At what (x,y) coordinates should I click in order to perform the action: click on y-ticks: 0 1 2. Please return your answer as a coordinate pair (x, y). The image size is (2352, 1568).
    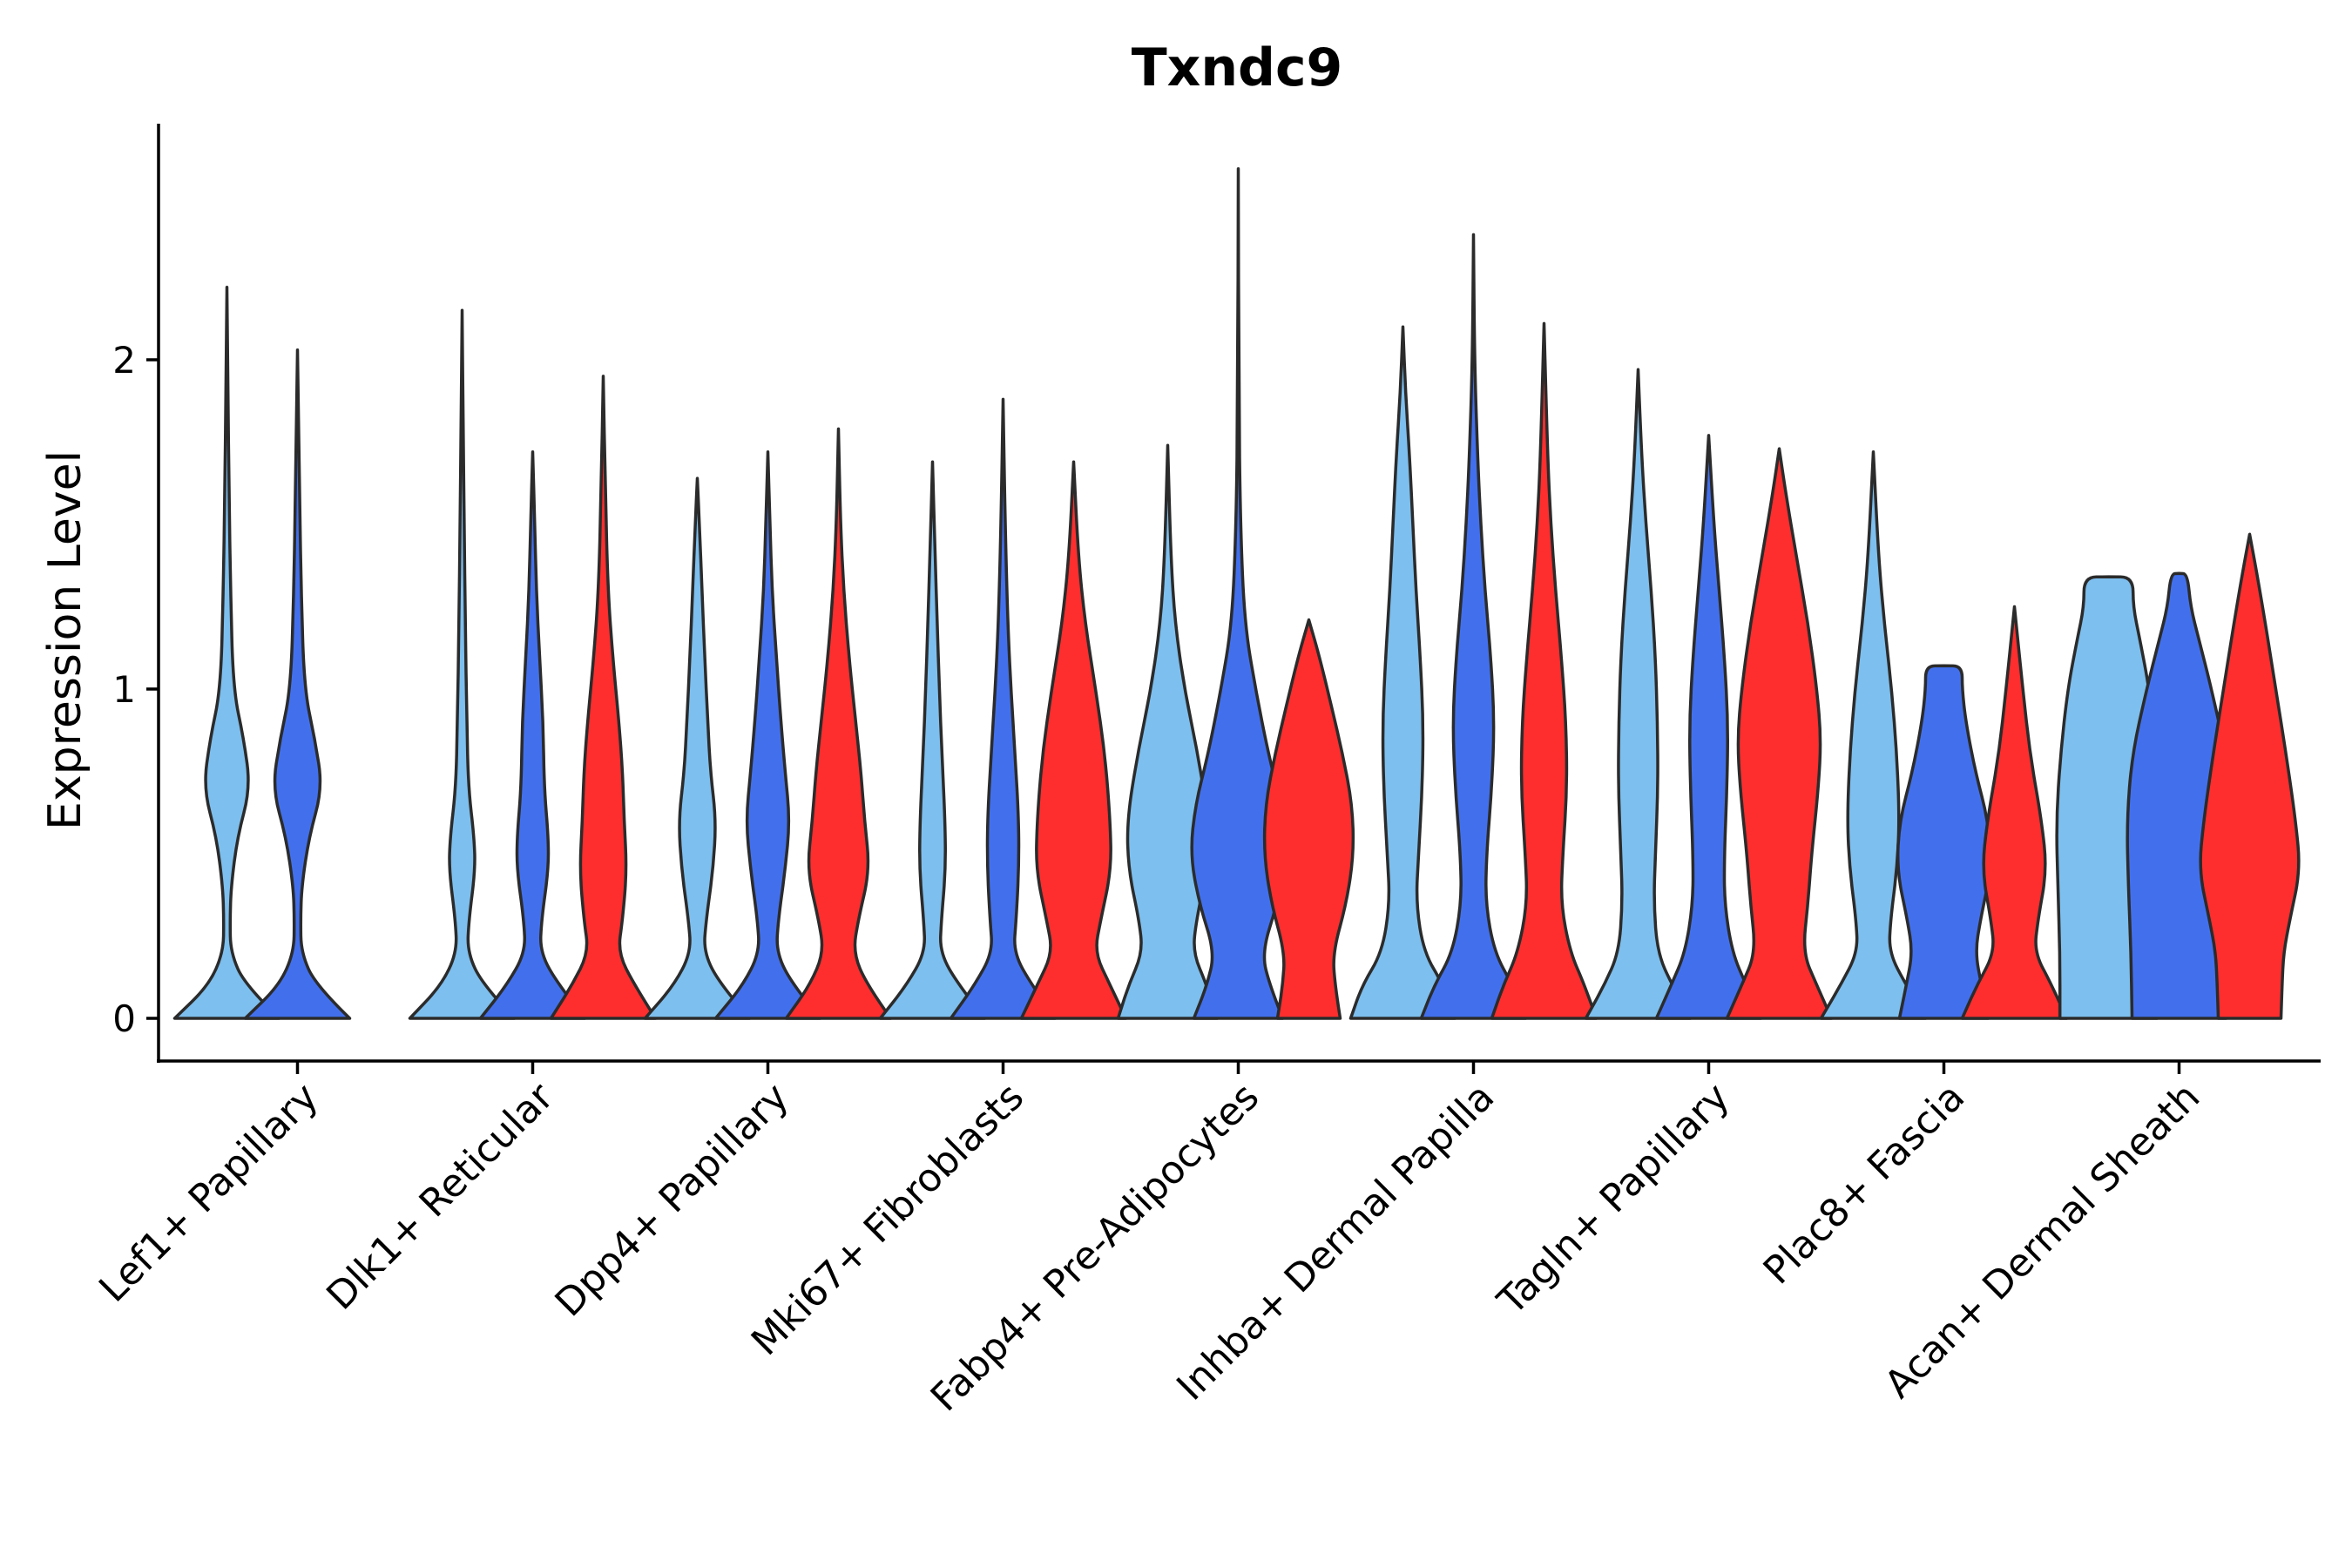
    Looking at the image, I should click on (135, 689).